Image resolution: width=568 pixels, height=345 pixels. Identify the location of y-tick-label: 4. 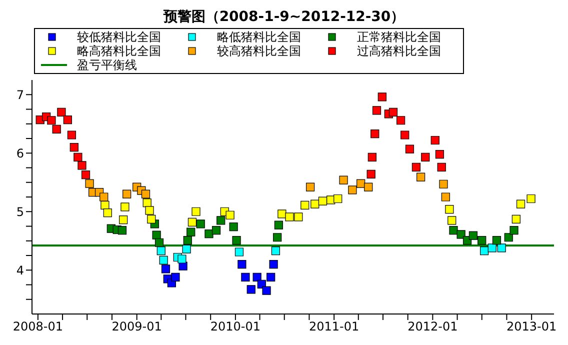
(20, 270).